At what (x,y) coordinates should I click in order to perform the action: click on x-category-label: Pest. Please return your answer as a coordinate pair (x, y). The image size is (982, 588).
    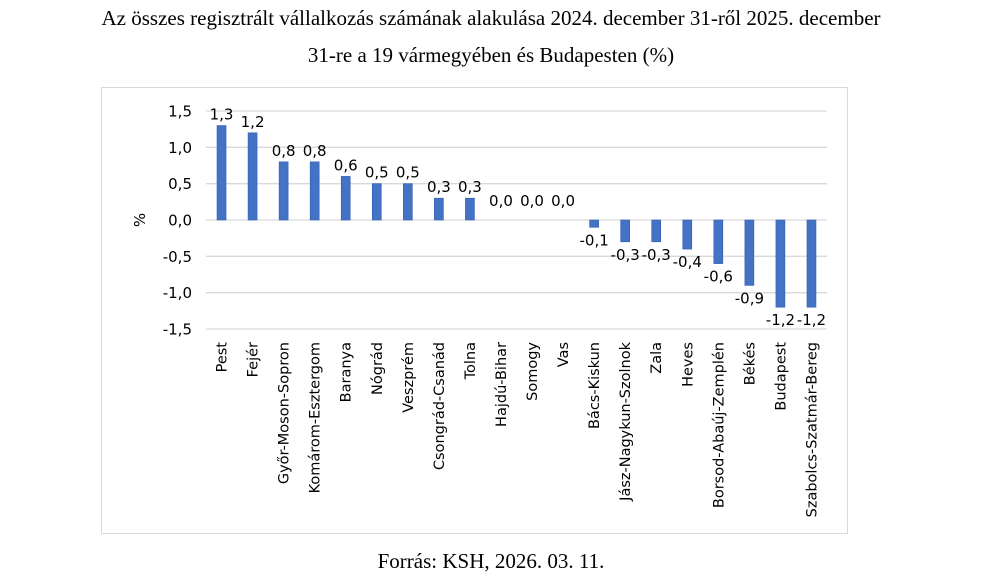
    Looking at the image, I should click on (223, 357).